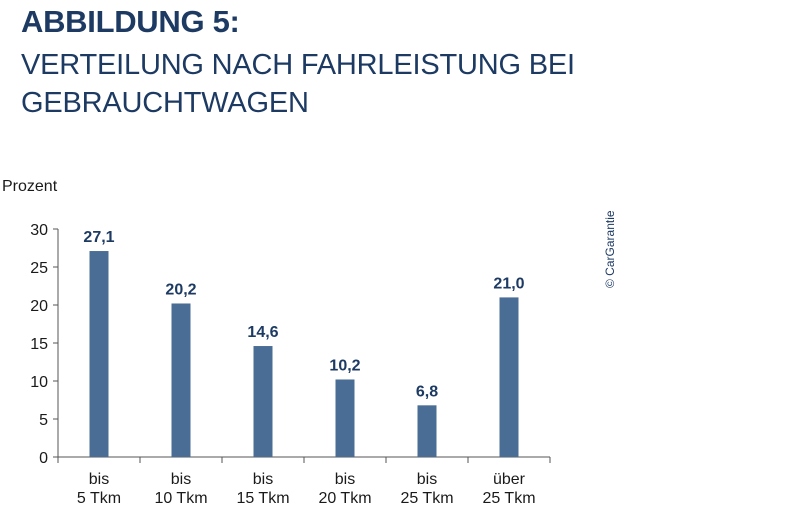 Image resolution: width=800 pixels, height=510 pixels. I want to click on data-label: 6,8, so click(427, 391).